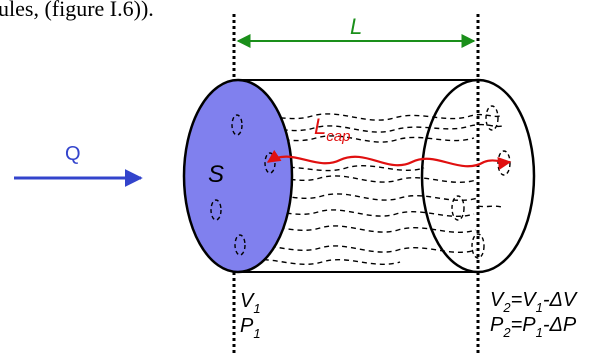 The height and width of the screenshot is (356, 611). What do you see at coordinates (250, 328) in the screenshot?
I see `inlet-pressure-label: P1` at bounding box center [250, 328].